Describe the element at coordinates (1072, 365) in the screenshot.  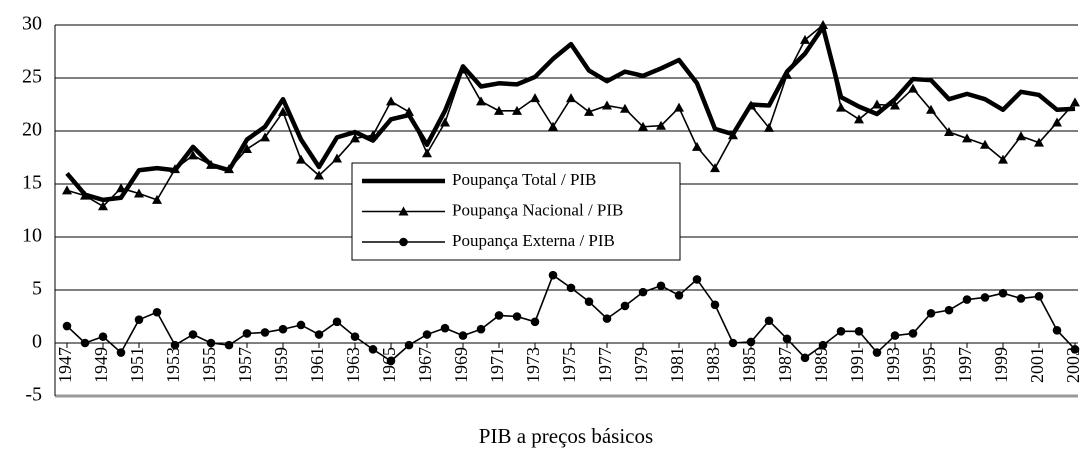
I see `x-tick-label: 2003` at that location.